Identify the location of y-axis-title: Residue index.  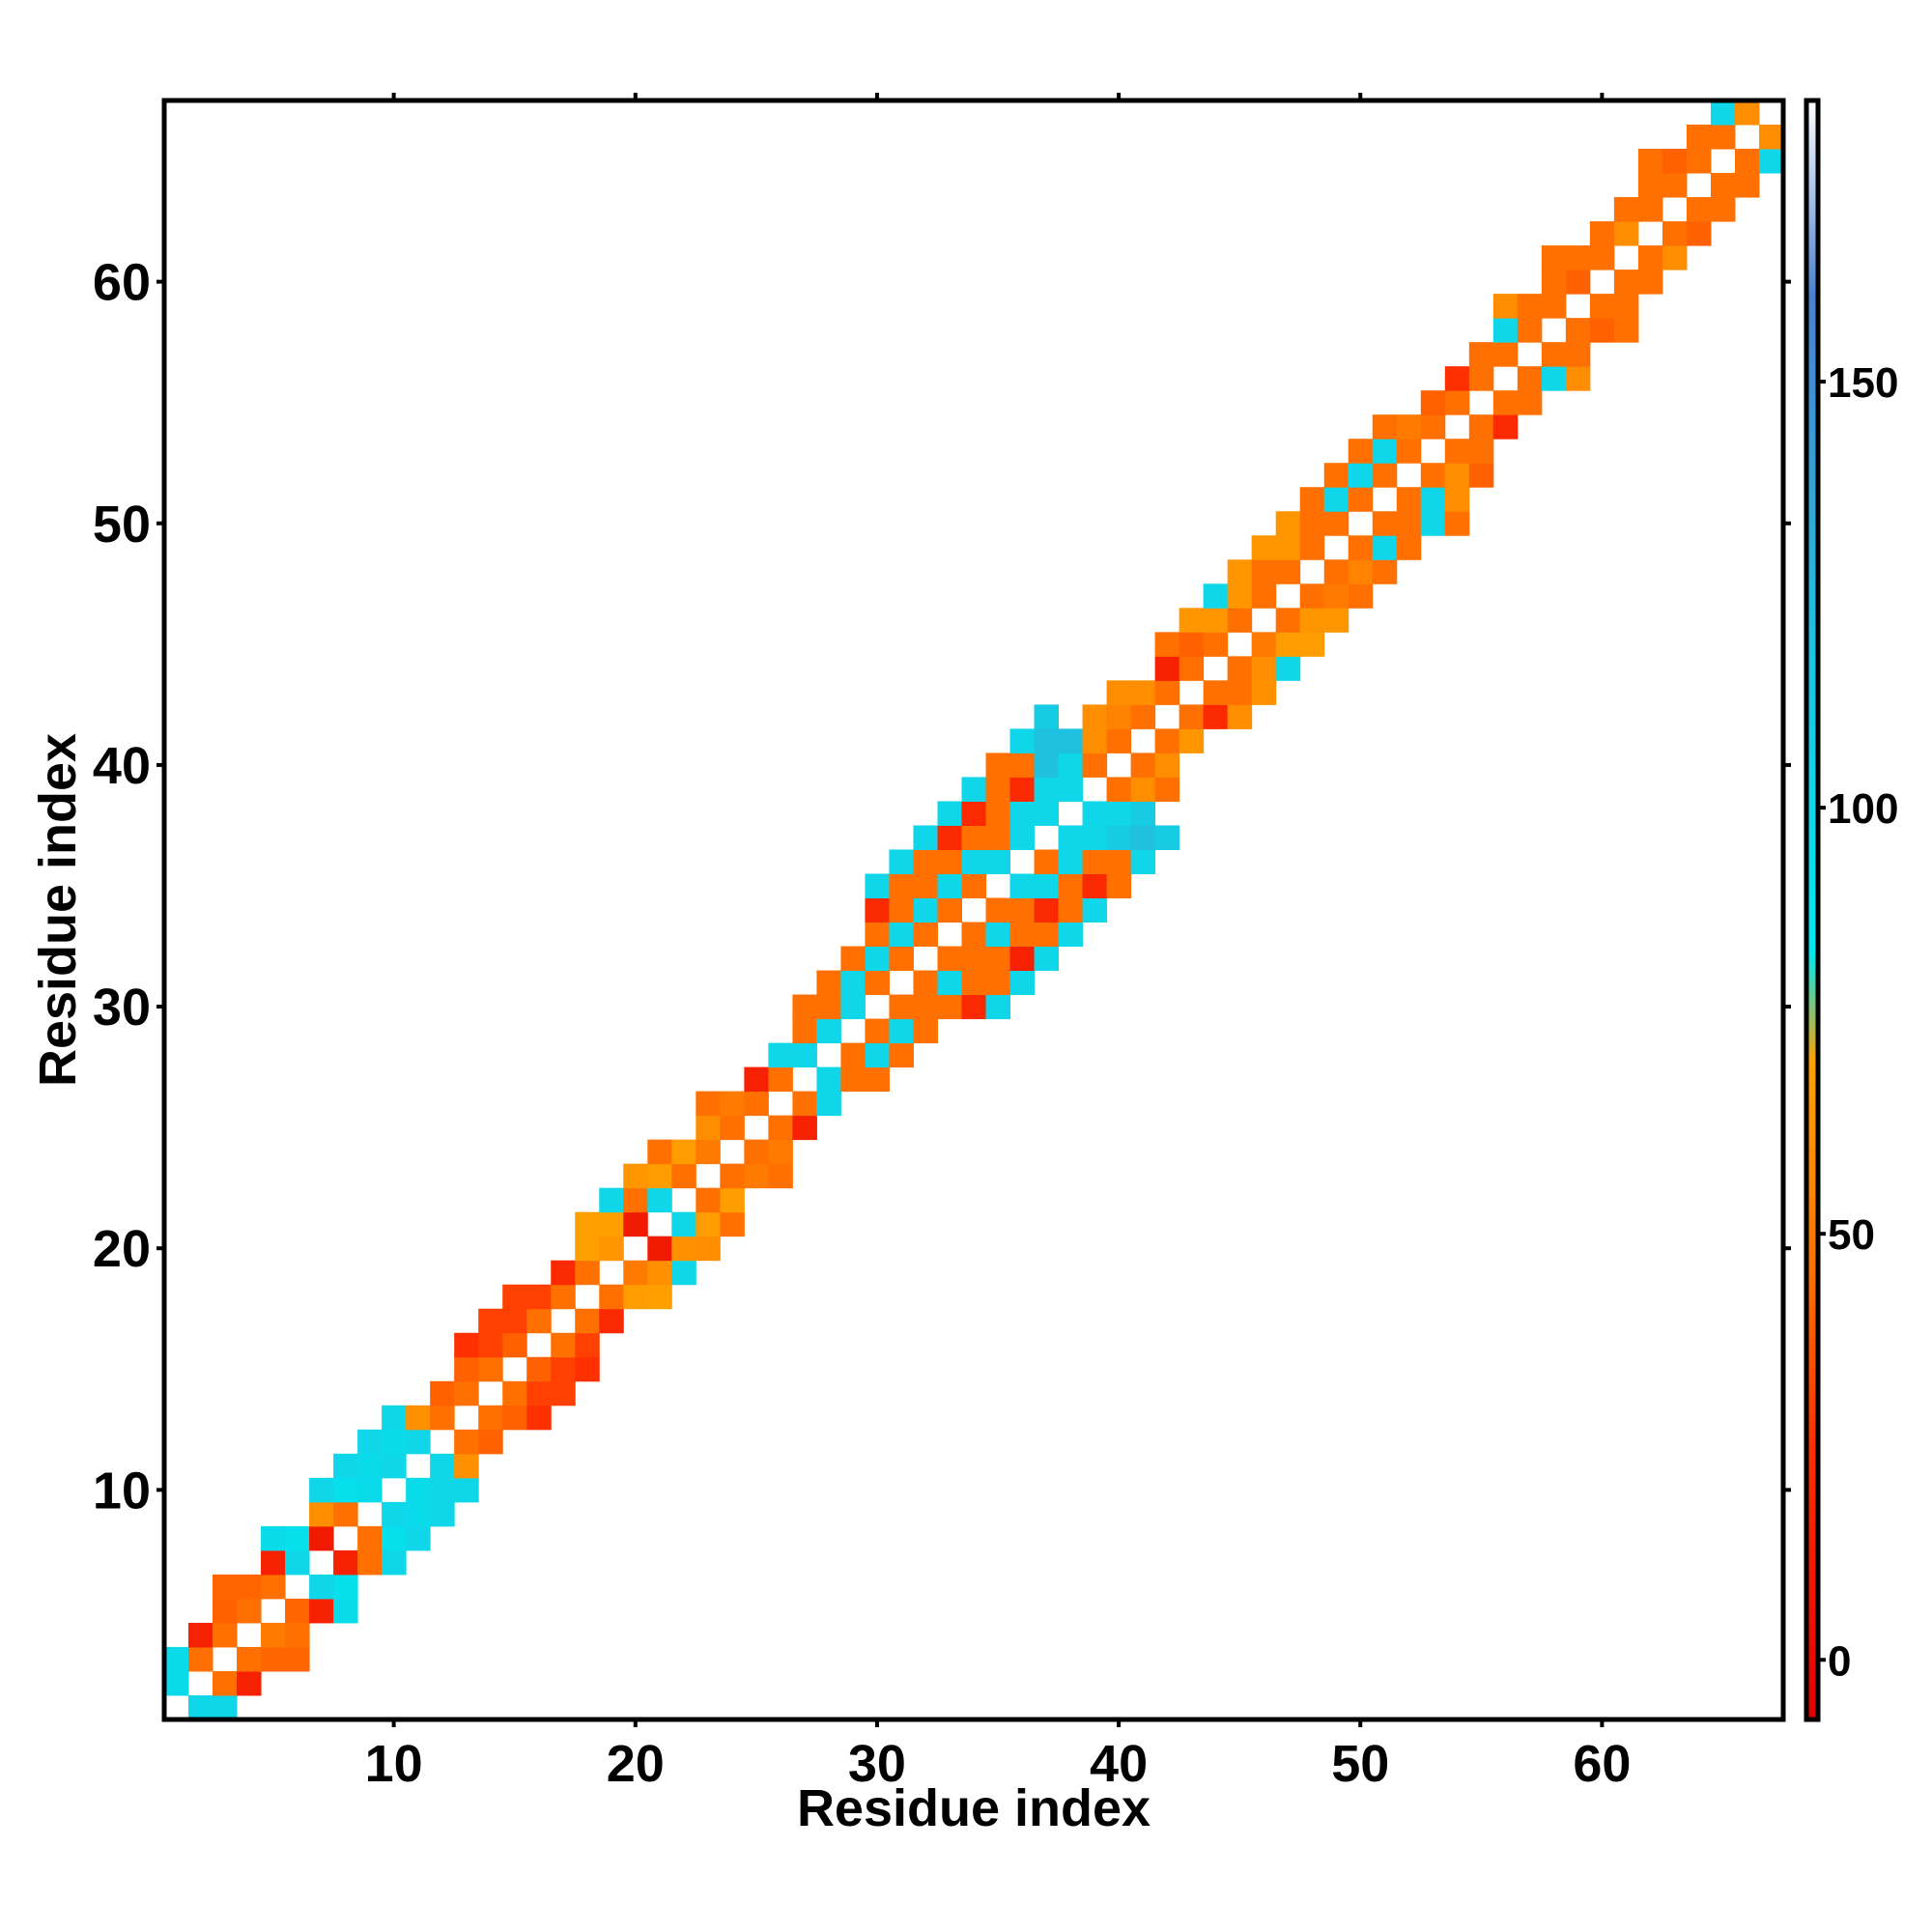
(58, 910).